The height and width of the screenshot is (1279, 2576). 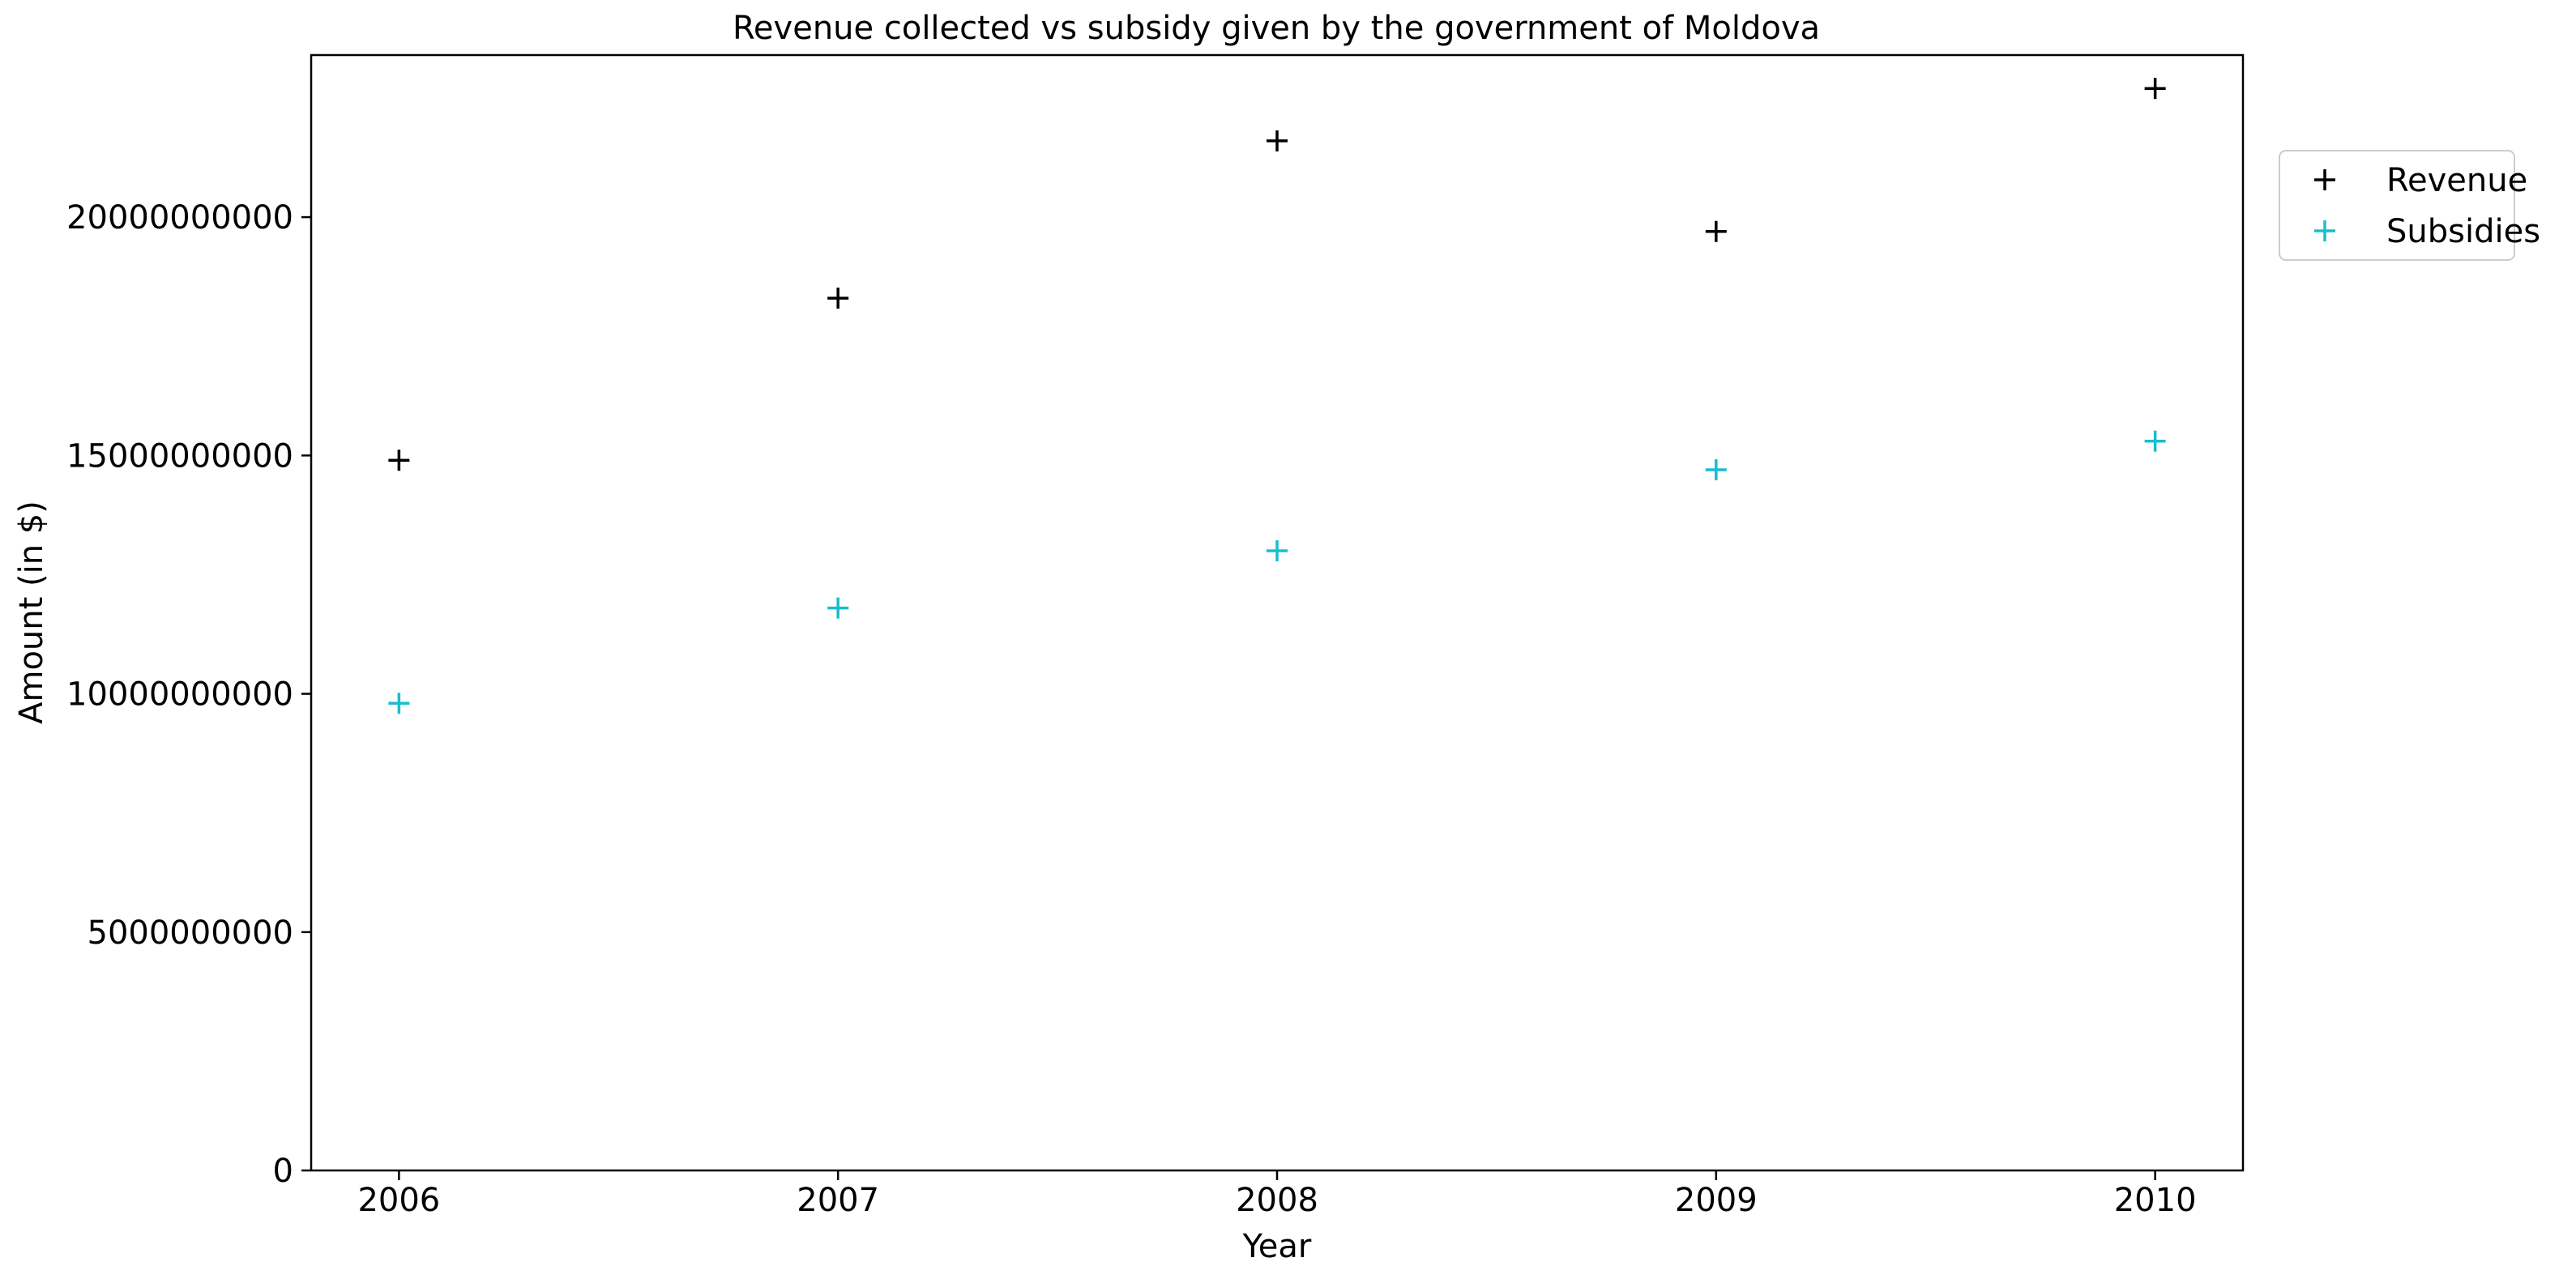 I want to click on x-axis: 2006 2007 2008 2009 2010, so click(x=1277, y=1194).